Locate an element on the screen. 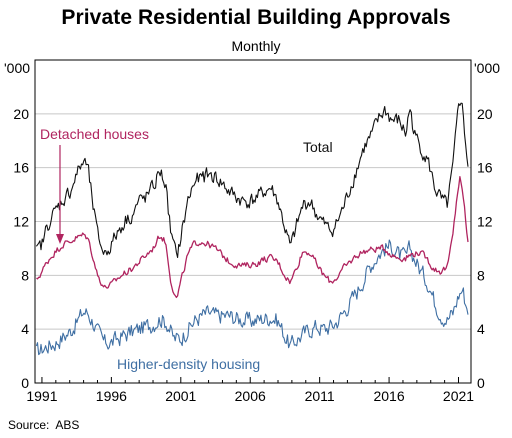 This screenshot has width=512, height=438. source-value: ABS is located at coordinates (67, 425).